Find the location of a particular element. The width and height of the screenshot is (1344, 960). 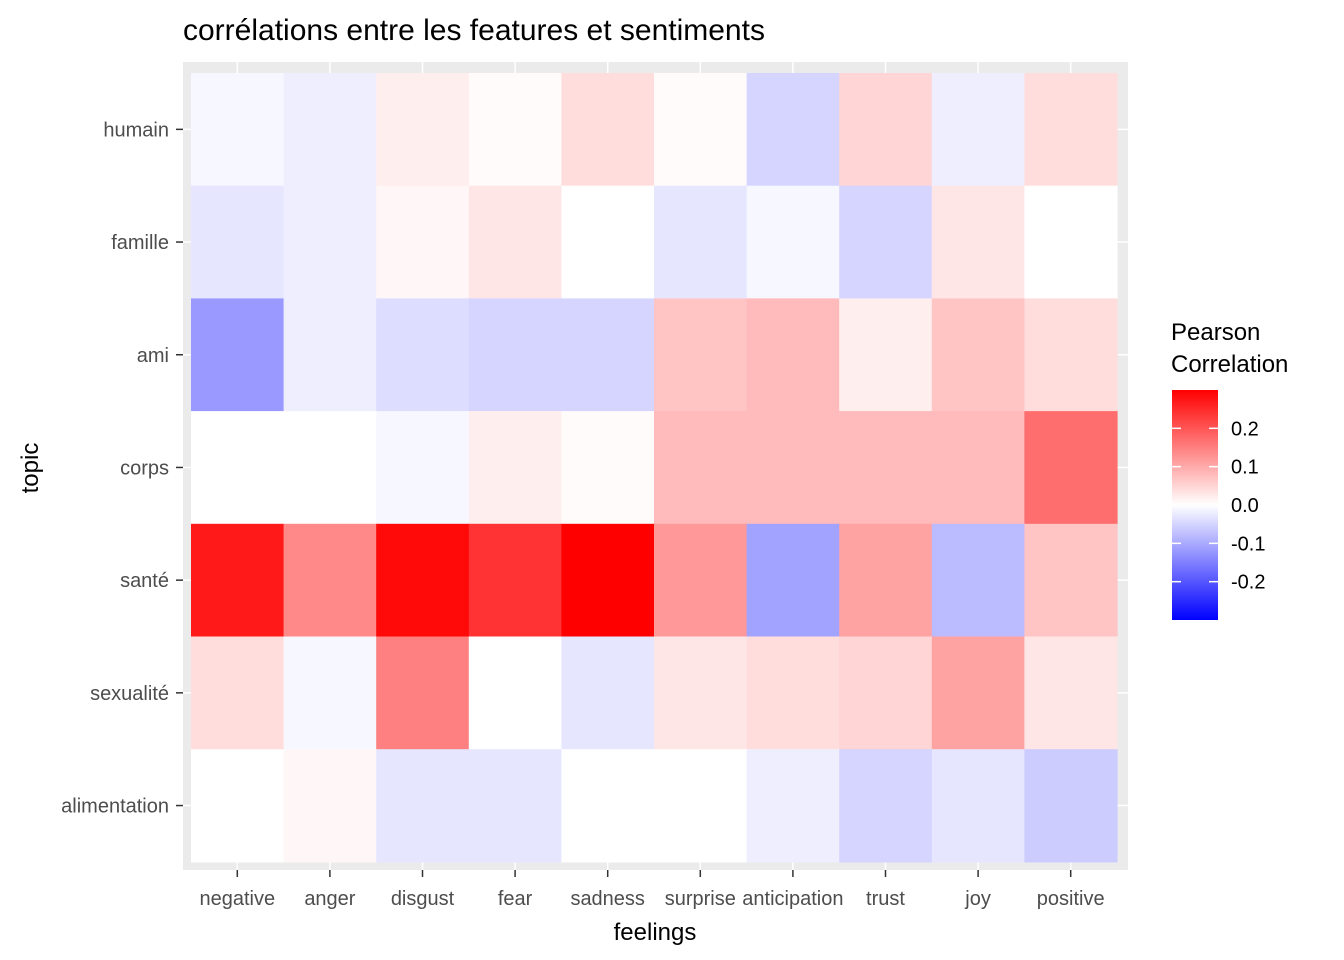

heatmap-cell-ami-anger is located at coordinates (330, 355).